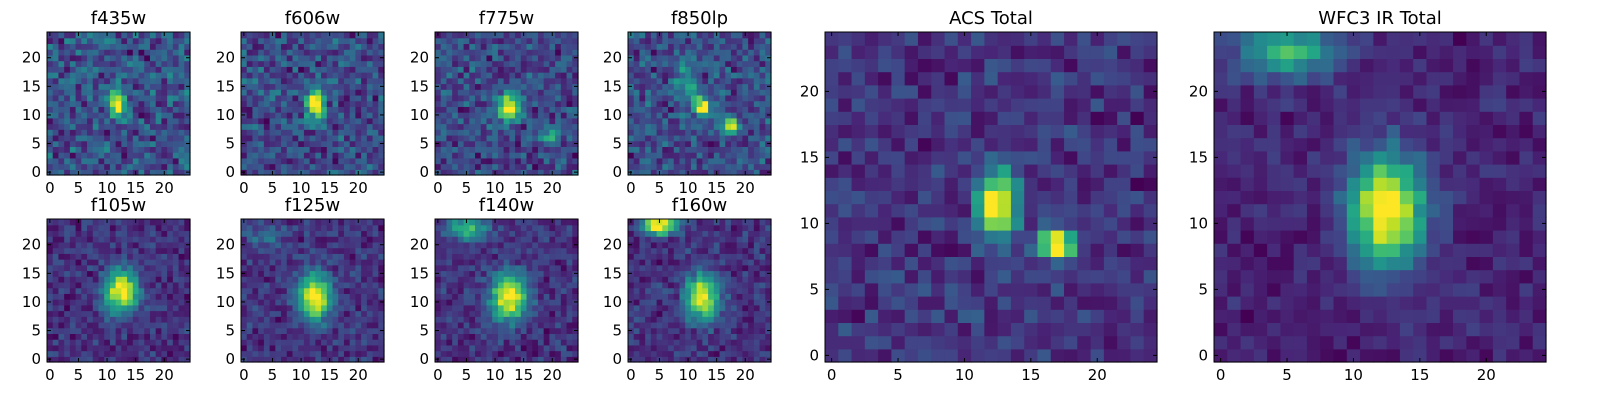 The image size is (1600, 400). What do you see at coordinates (506, 103) in the screenshot?
I see `axes-frame` at bounding box center [506, 103].